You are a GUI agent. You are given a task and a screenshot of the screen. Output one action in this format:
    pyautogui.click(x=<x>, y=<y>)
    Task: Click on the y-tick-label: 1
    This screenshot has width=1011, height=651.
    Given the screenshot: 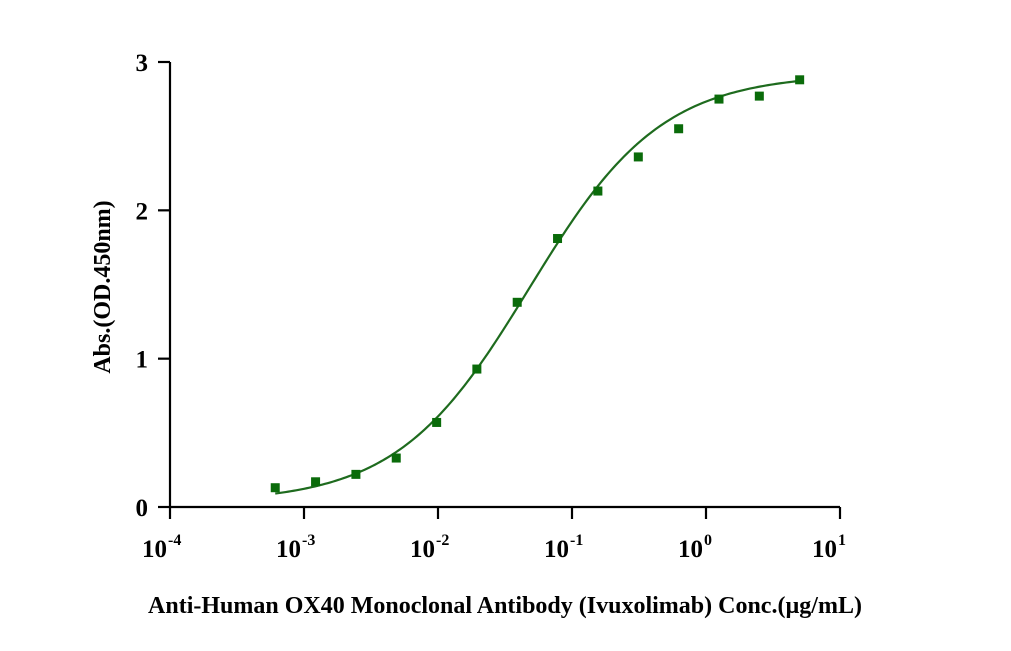 What is the action you would take?
    pyautogui.click(x=142, y=360)
    